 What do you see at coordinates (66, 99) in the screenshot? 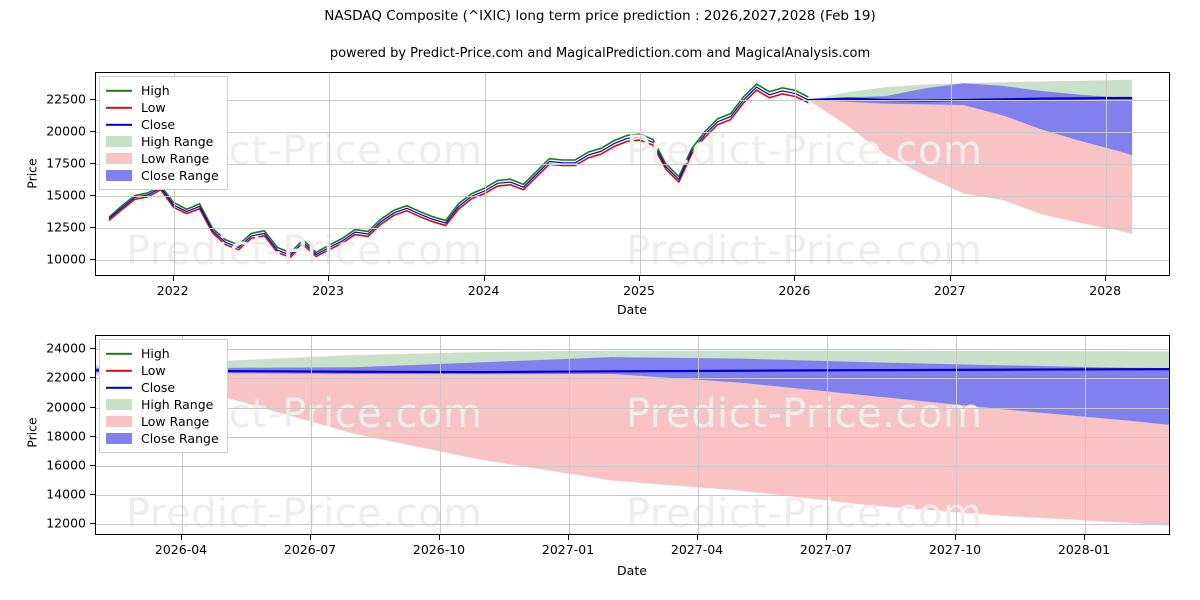
I see `y-axis-tick-label: 22500` at bounding box center [66, 99].